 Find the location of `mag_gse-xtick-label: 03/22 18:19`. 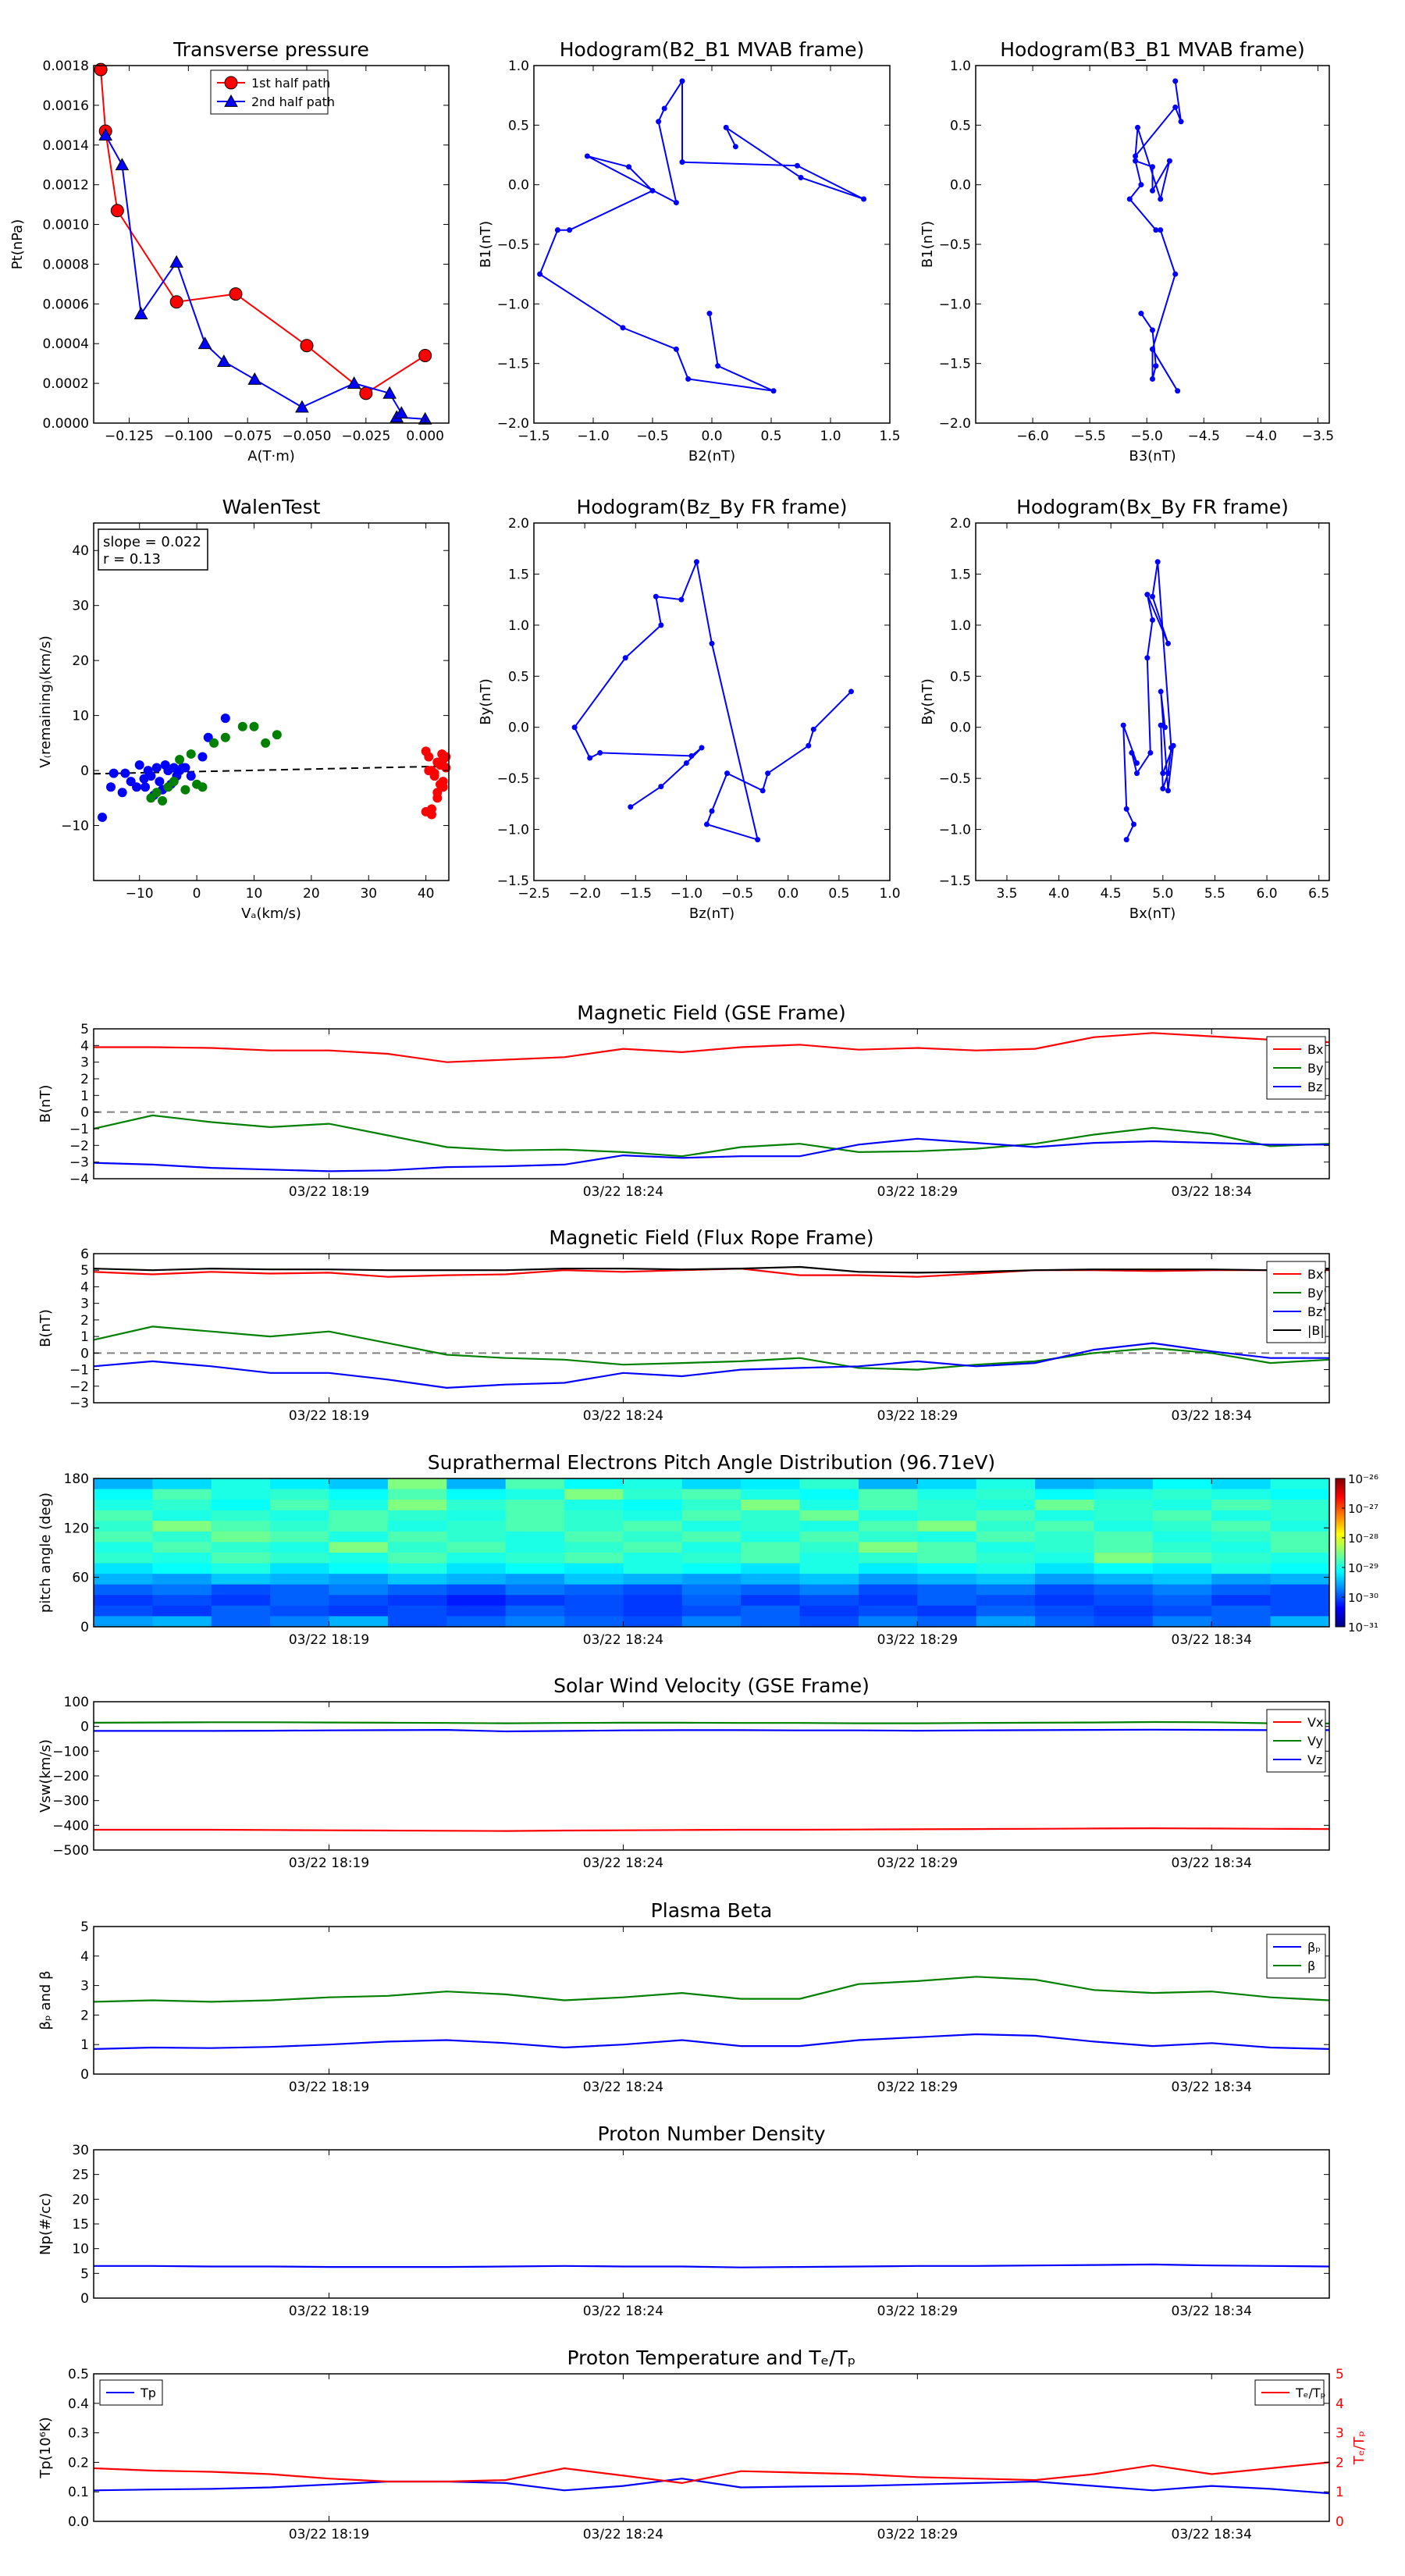

mag_gse-xtick-label: 03/22 18:19 is located at coordinates (329, 1192).